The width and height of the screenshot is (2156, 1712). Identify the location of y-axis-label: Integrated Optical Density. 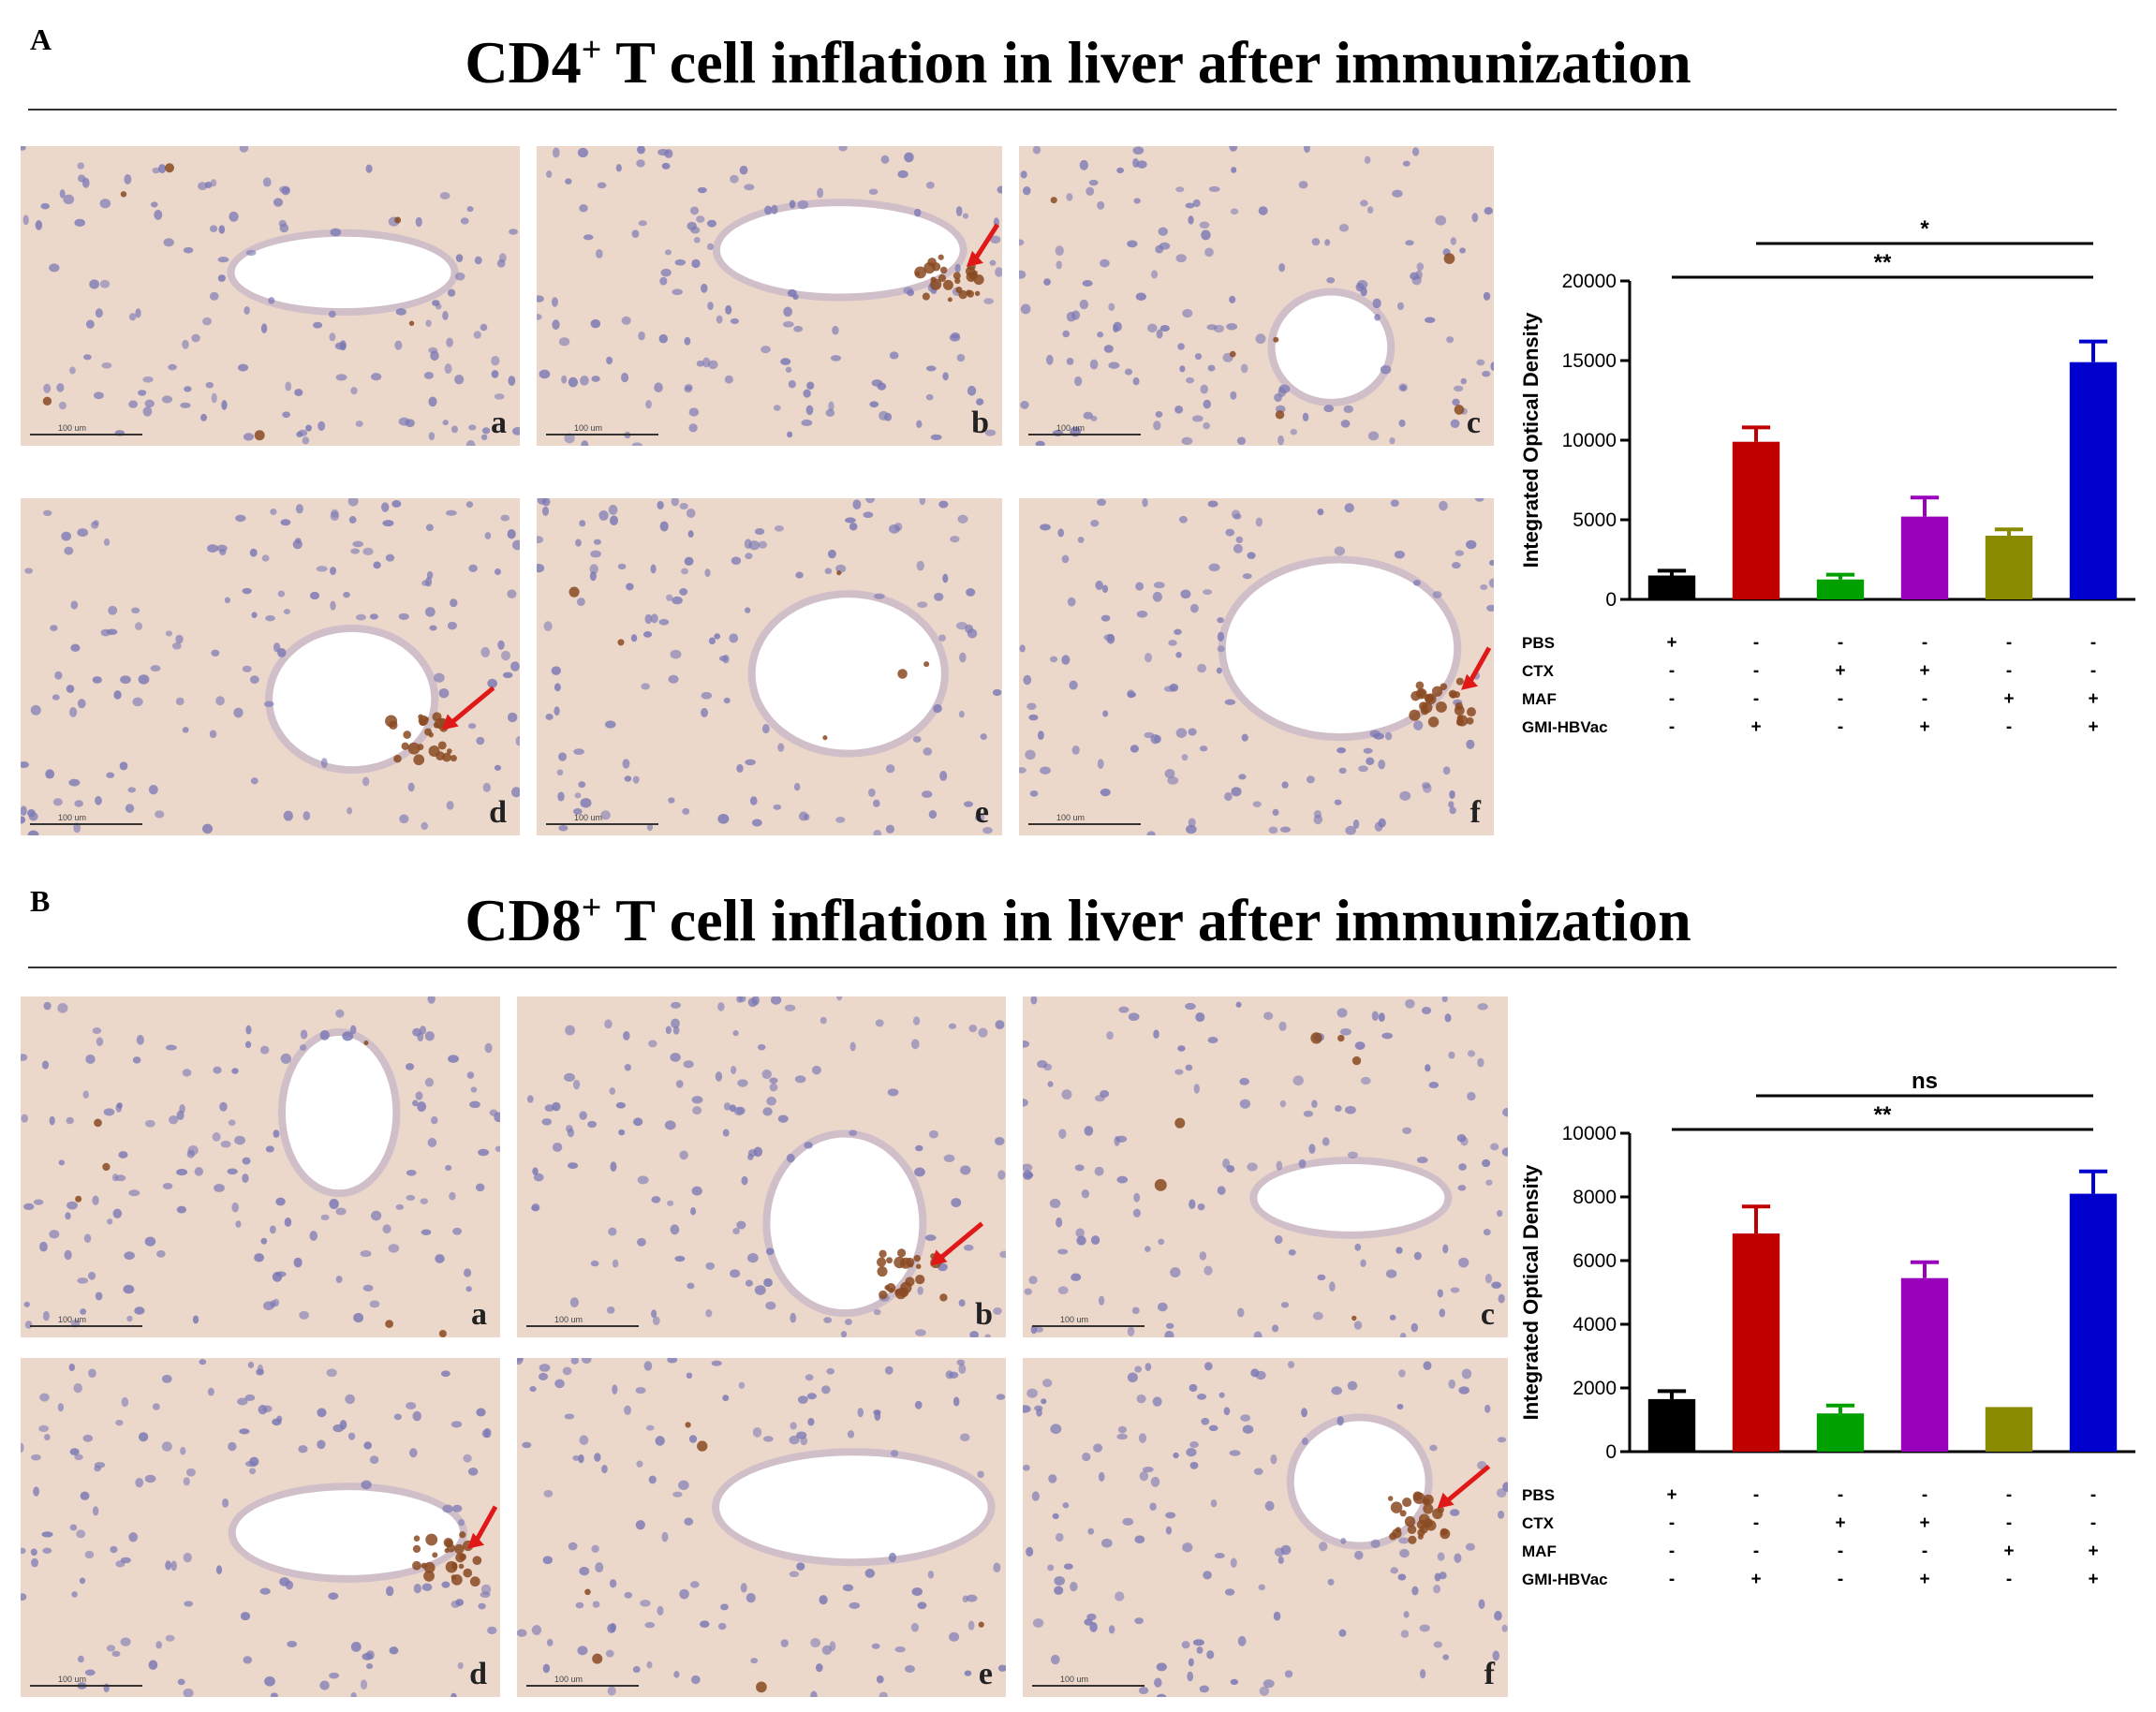
(1531, 1292).